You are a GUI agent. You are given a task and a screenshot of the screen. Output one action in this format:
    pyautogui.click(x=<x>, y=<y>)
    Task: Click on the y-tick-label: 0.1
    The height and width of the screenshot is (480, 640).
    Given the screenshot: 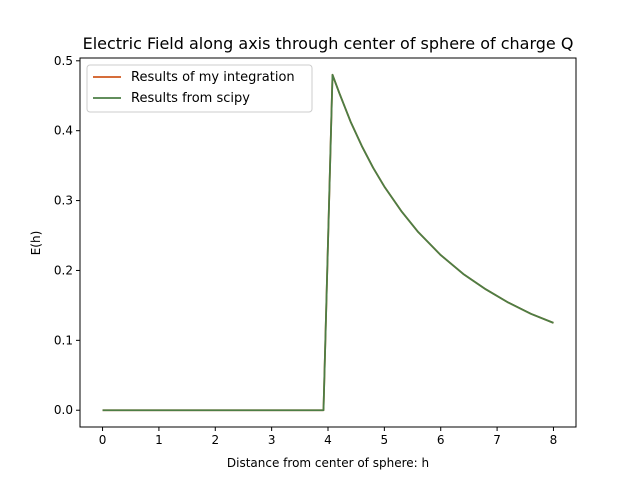 What is the action you would take?
    pyautogui.click(x=63, y=340)
    